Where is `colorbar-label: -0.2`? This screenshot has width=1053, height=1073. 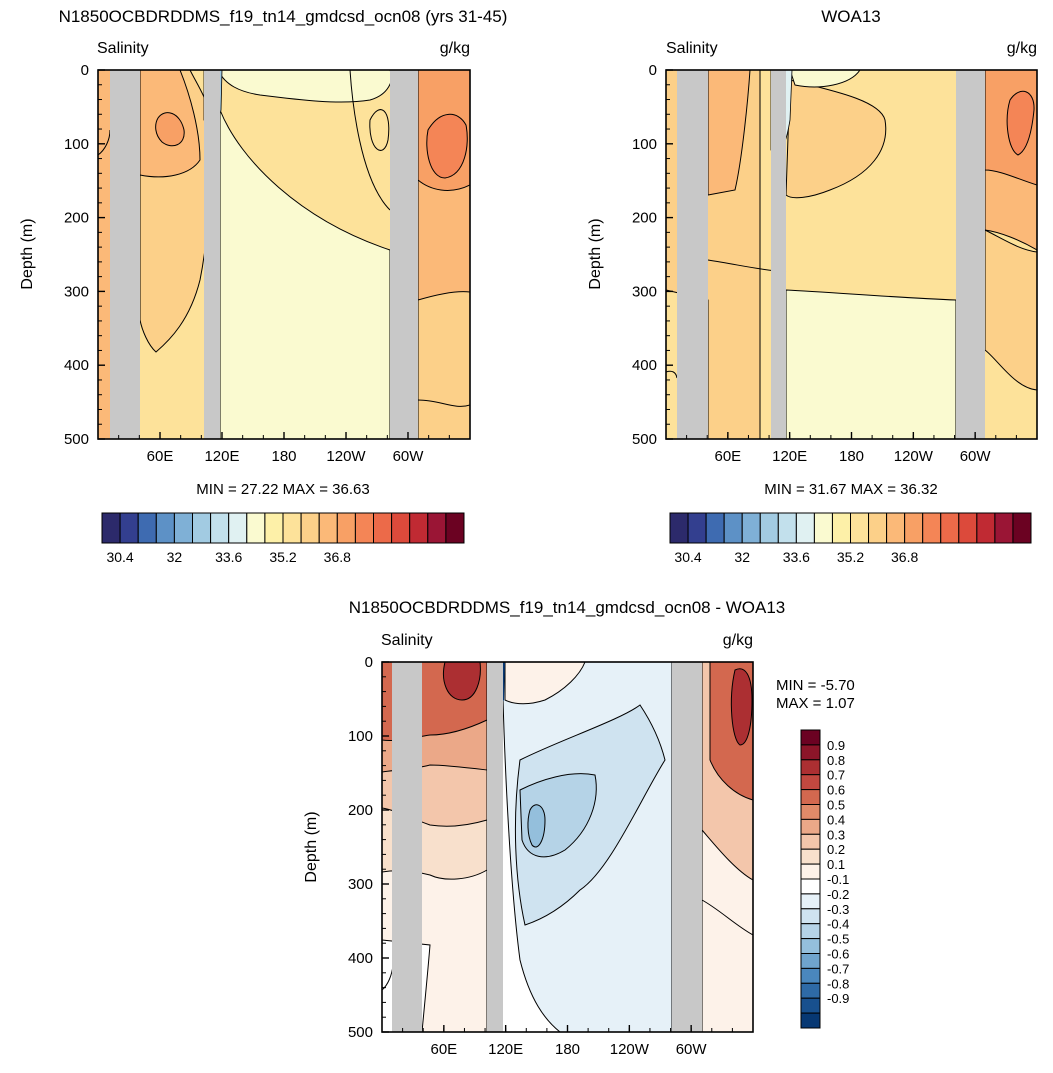
colorbar-label: -0.2 is located at coordinates (838, 894).